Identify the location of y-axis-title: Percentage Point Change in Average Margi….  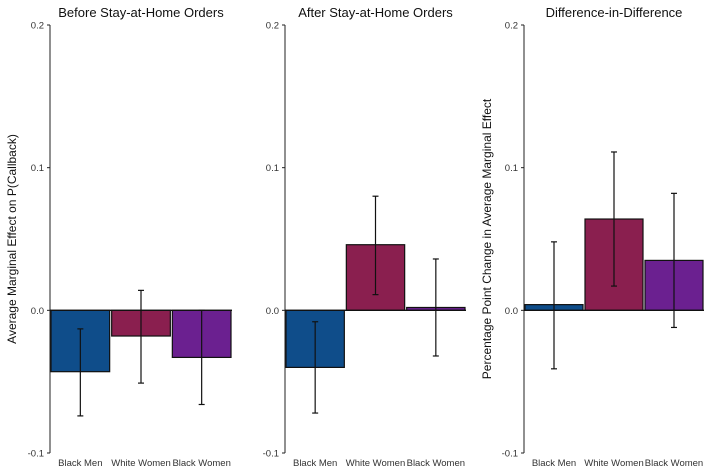
(487, 238).